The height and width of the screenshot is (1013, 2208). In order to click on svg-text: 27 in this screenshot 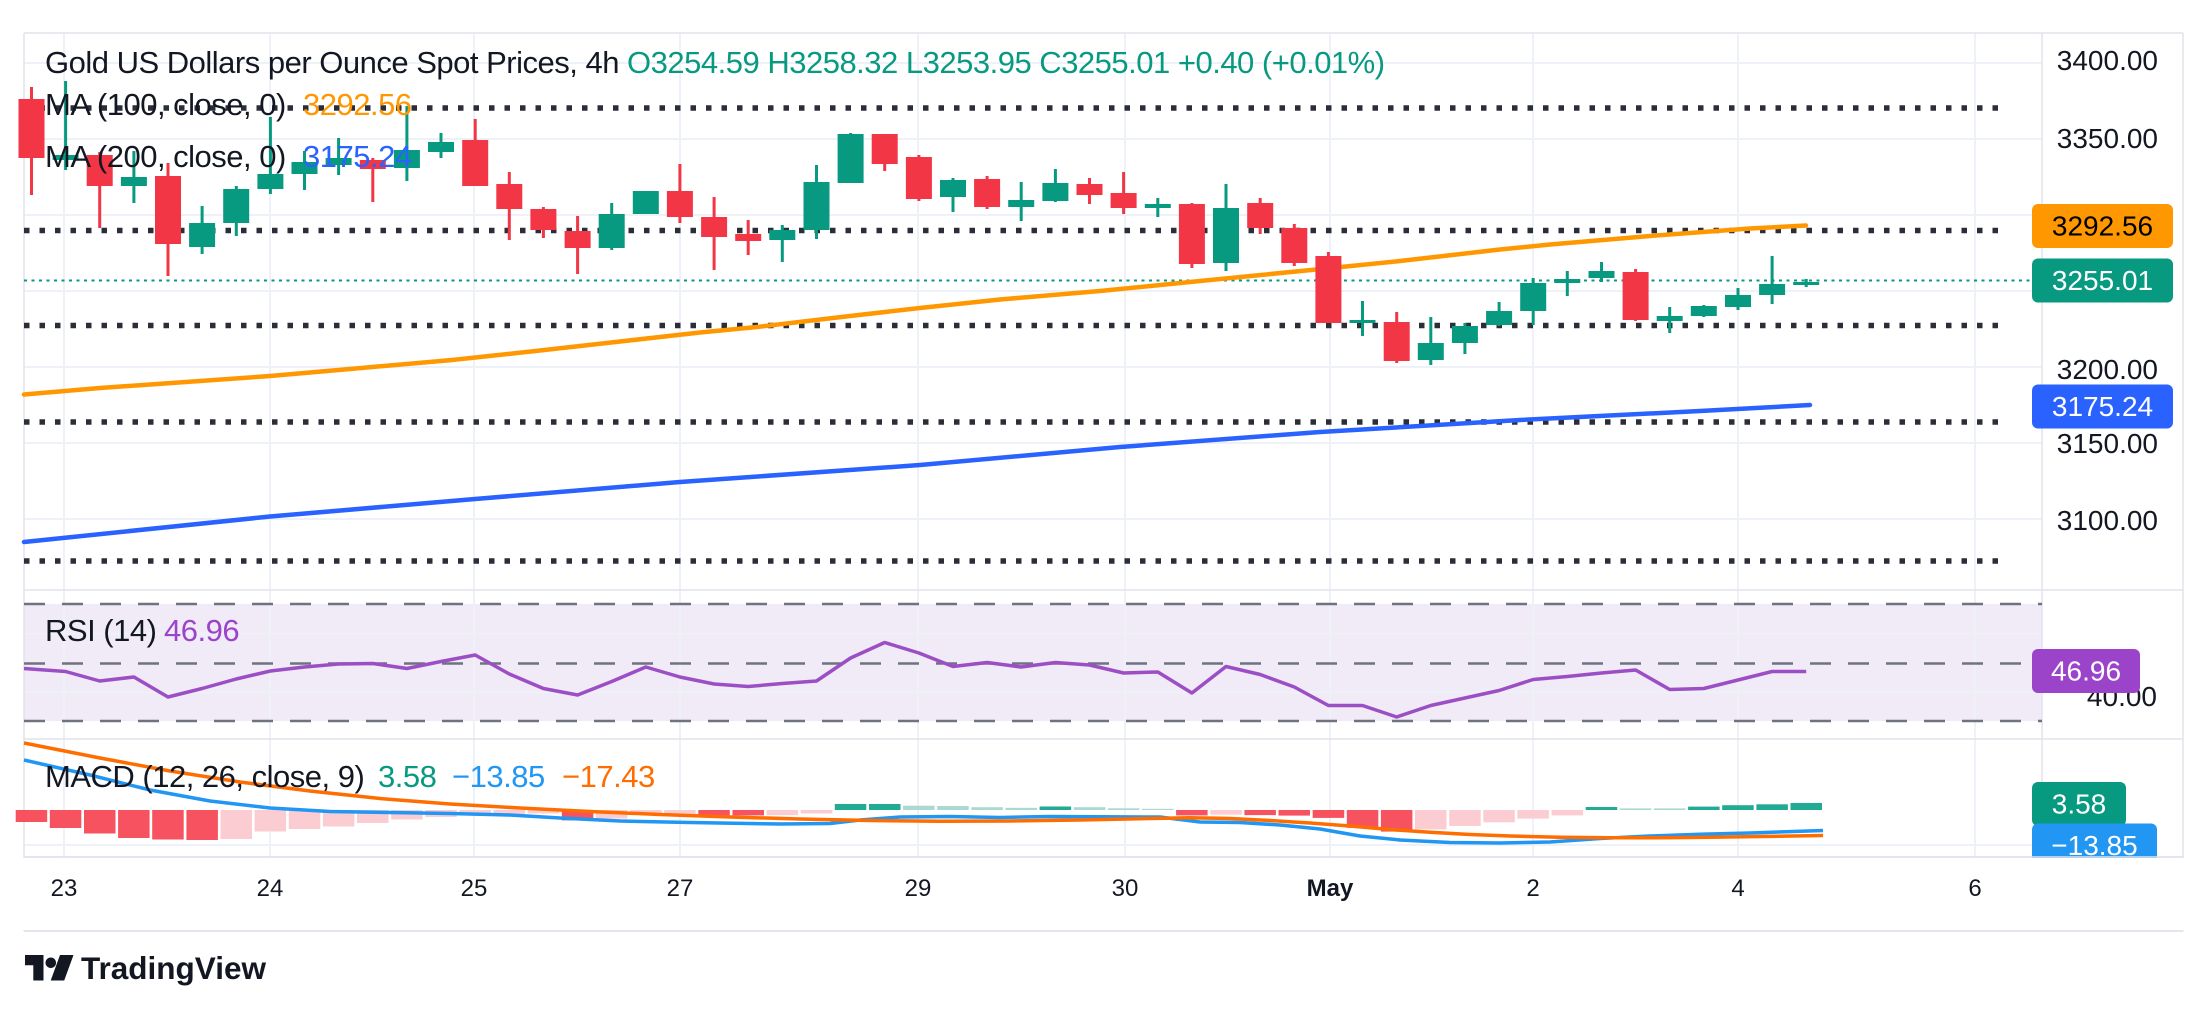, I will do `click(680, 888)`.